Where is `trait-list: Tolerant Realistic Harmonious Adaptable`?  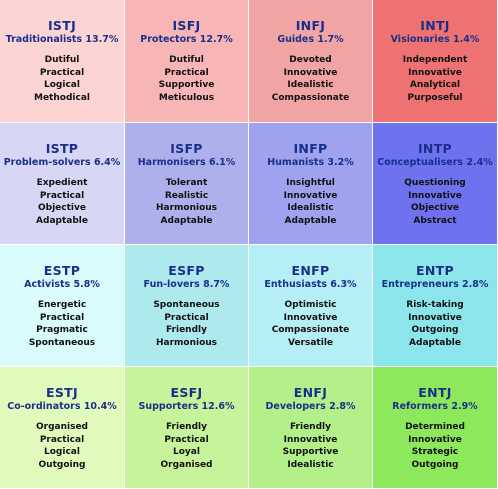
trait-list: Tolerant Realistic Harmonious Adaptable is located at coordinates (186, 202).